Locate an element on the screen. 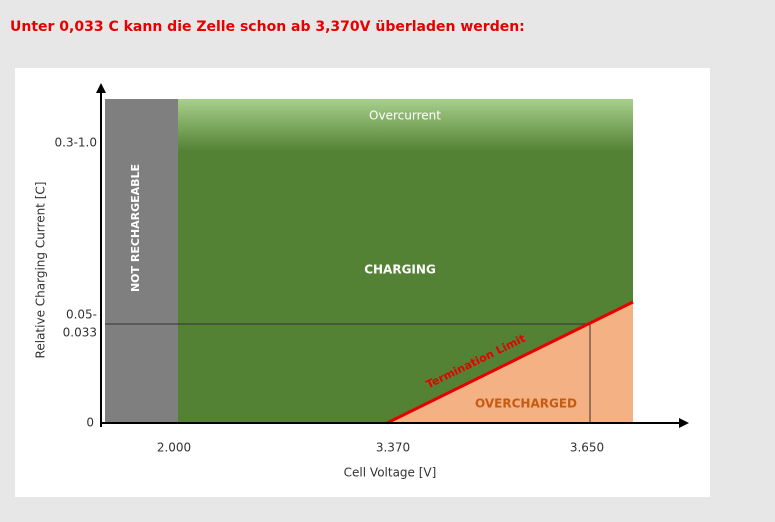  region-not-rechargeable is located at coordinates (141, 261).